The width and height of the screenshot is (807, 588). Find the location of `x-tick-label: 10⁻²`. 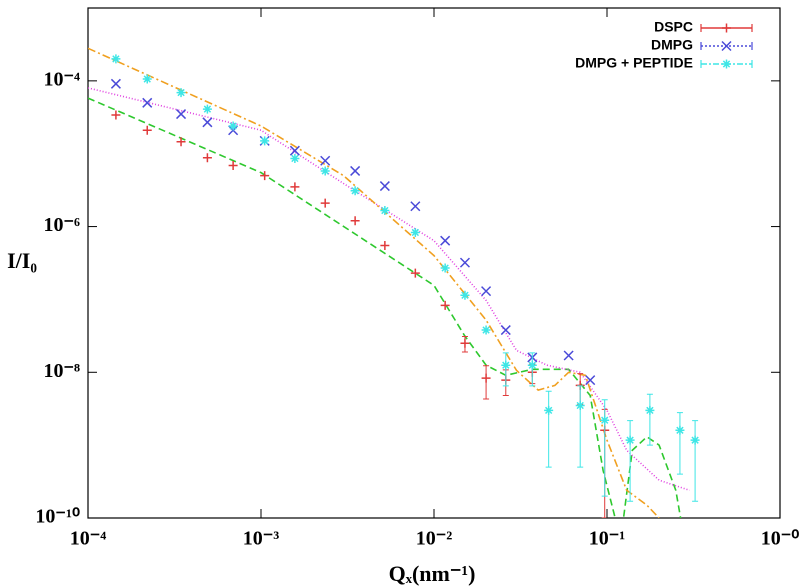

x-tick-label: 10⁻² is located at coordinates (434, 539).